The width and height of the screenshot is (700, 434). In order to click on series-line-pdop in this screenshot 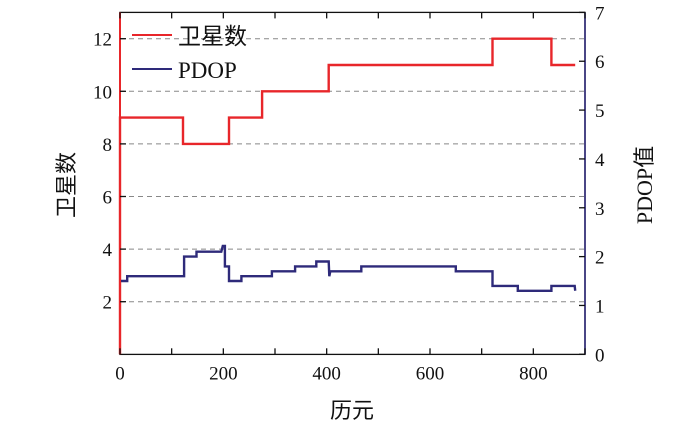, I will do `click(348, 268)`.